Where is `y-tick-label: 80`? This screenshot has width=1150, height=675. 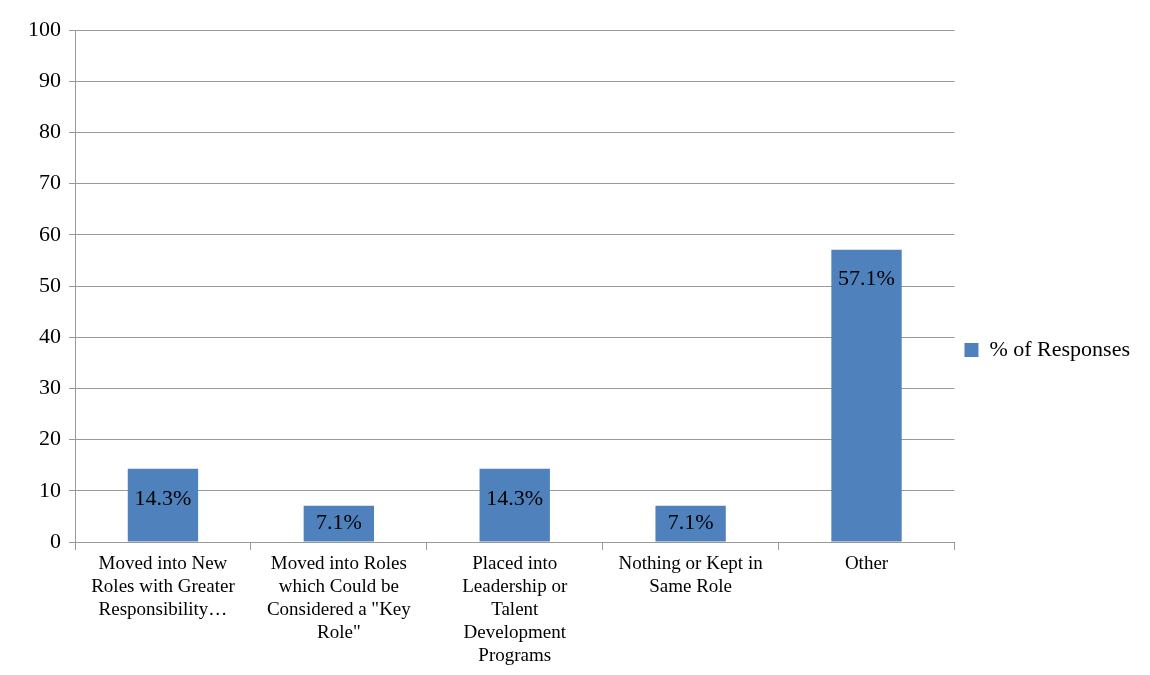 y-tick-label: 80 is located at coordinates (50, 131).